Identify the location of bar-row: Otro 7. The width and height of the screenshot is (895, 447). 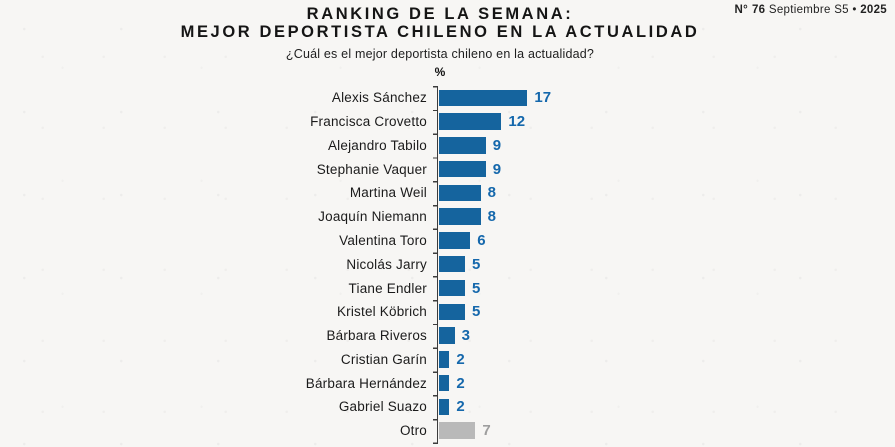
(447, 431).